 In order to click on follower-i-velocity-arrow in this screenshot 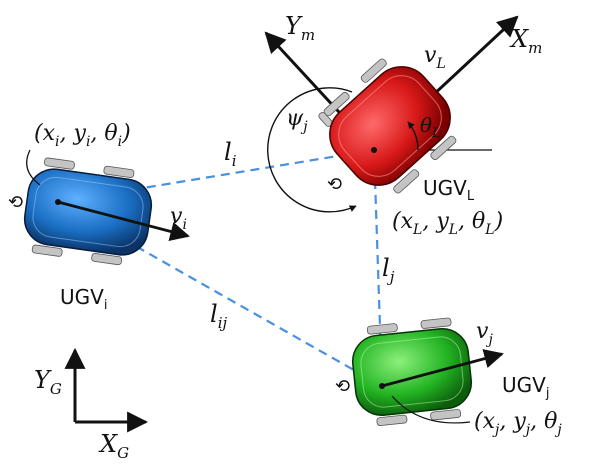, I will do `click(123, 221)`.